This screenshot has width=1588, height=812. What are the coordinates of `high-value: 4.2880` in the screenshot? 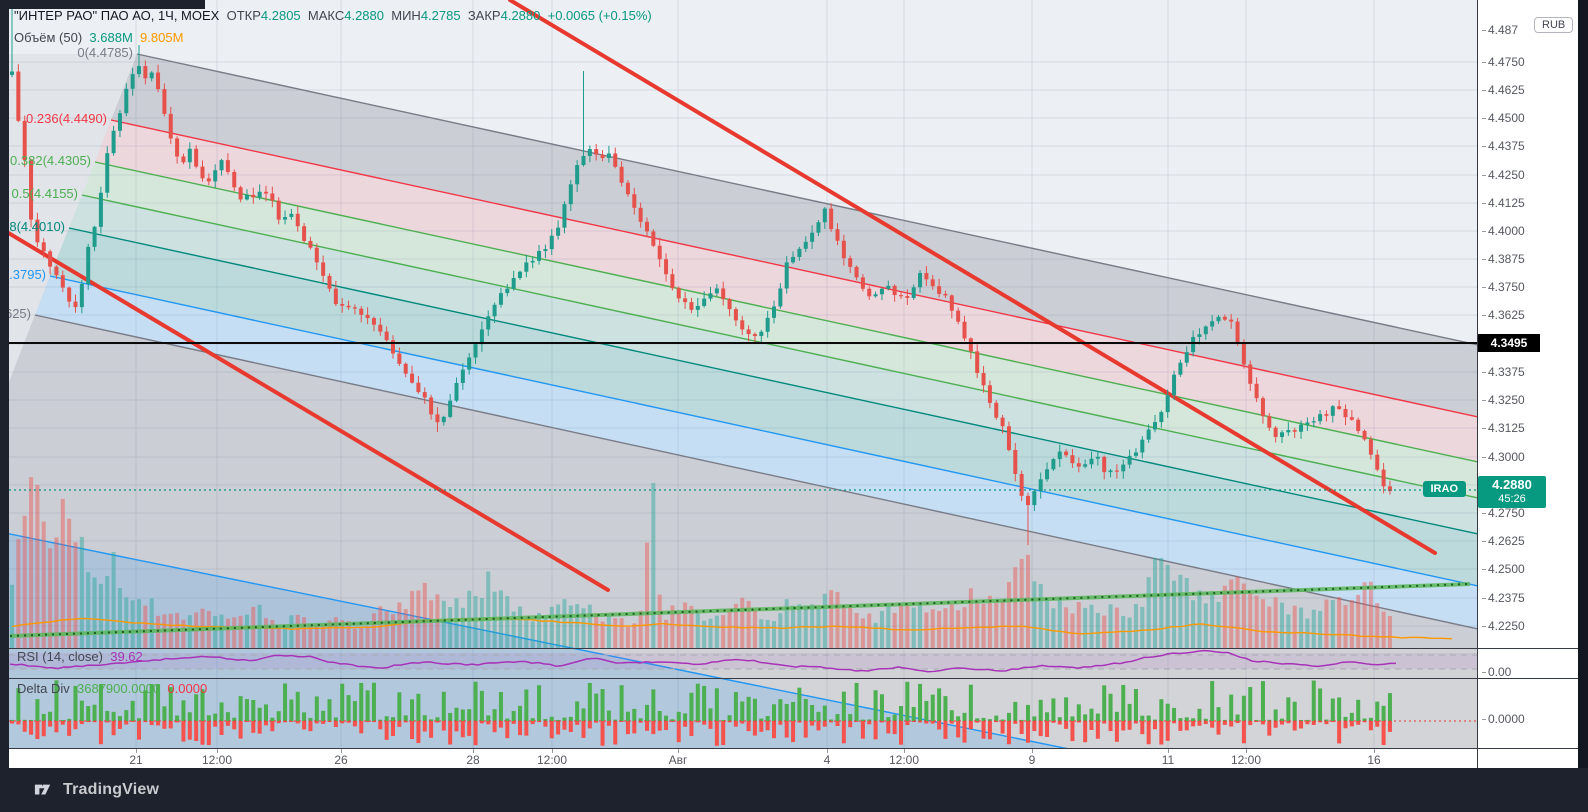 It's located at (364, 15).